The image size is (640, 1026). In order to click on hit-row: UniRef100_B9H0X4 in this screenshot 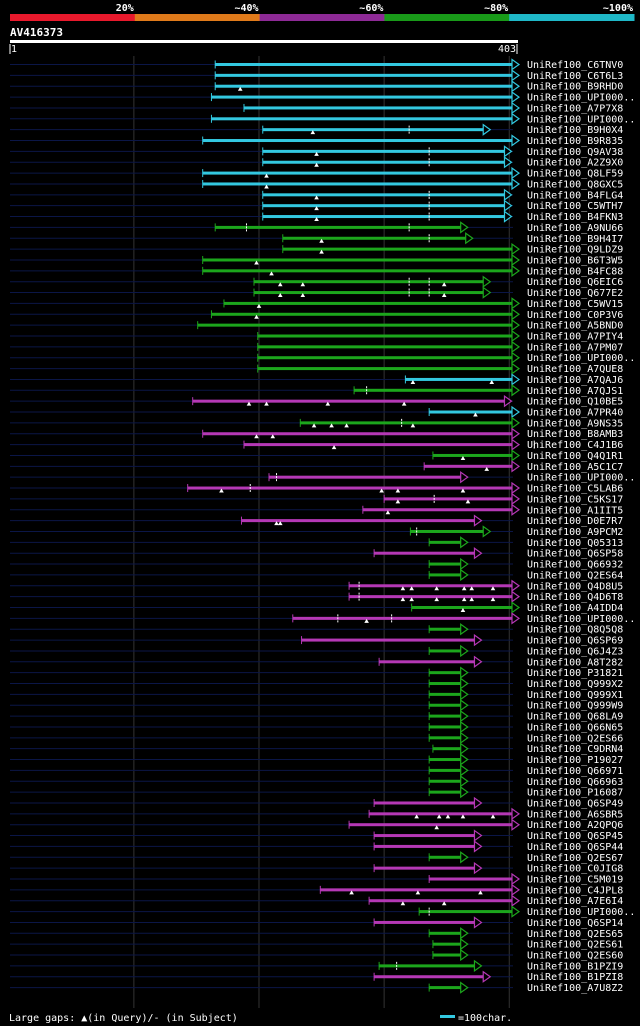, I will do `click(316, 129)`.